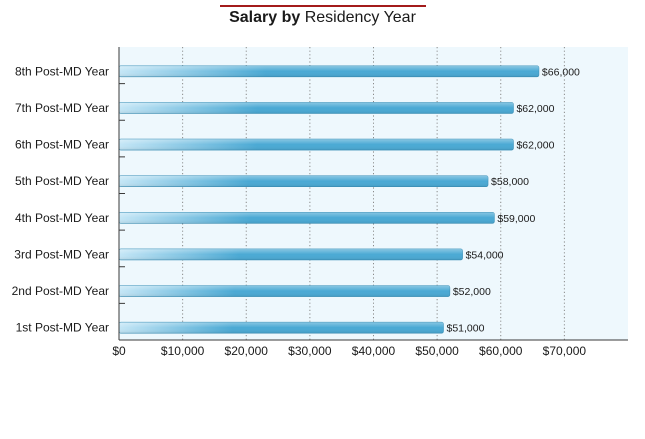 The width and height of the screenshot is (645, 439). What do you see at coordinates (62, 71) in the screenshot?
I see `category-label: 8th Post-MD Year` at bounding box center [62, 71].